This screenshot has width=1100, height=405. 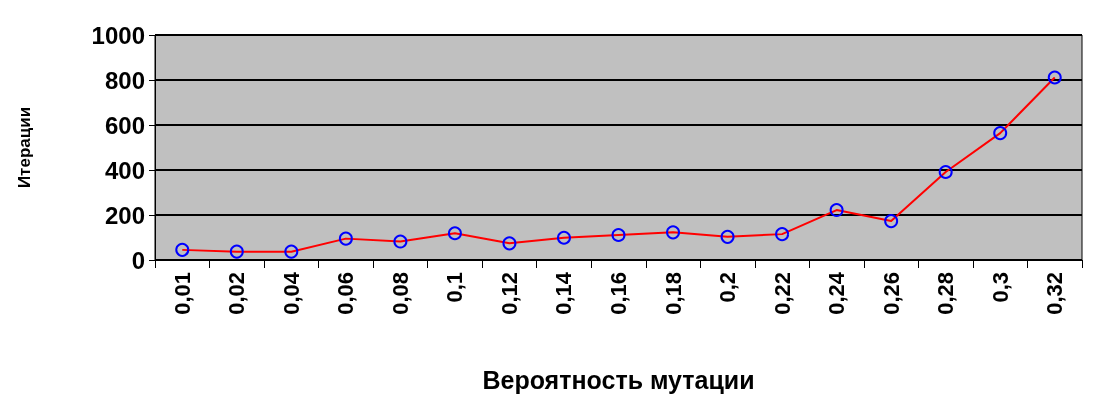 I want to click on x-tick-label: 0,3, so click(x=1000, y=287).